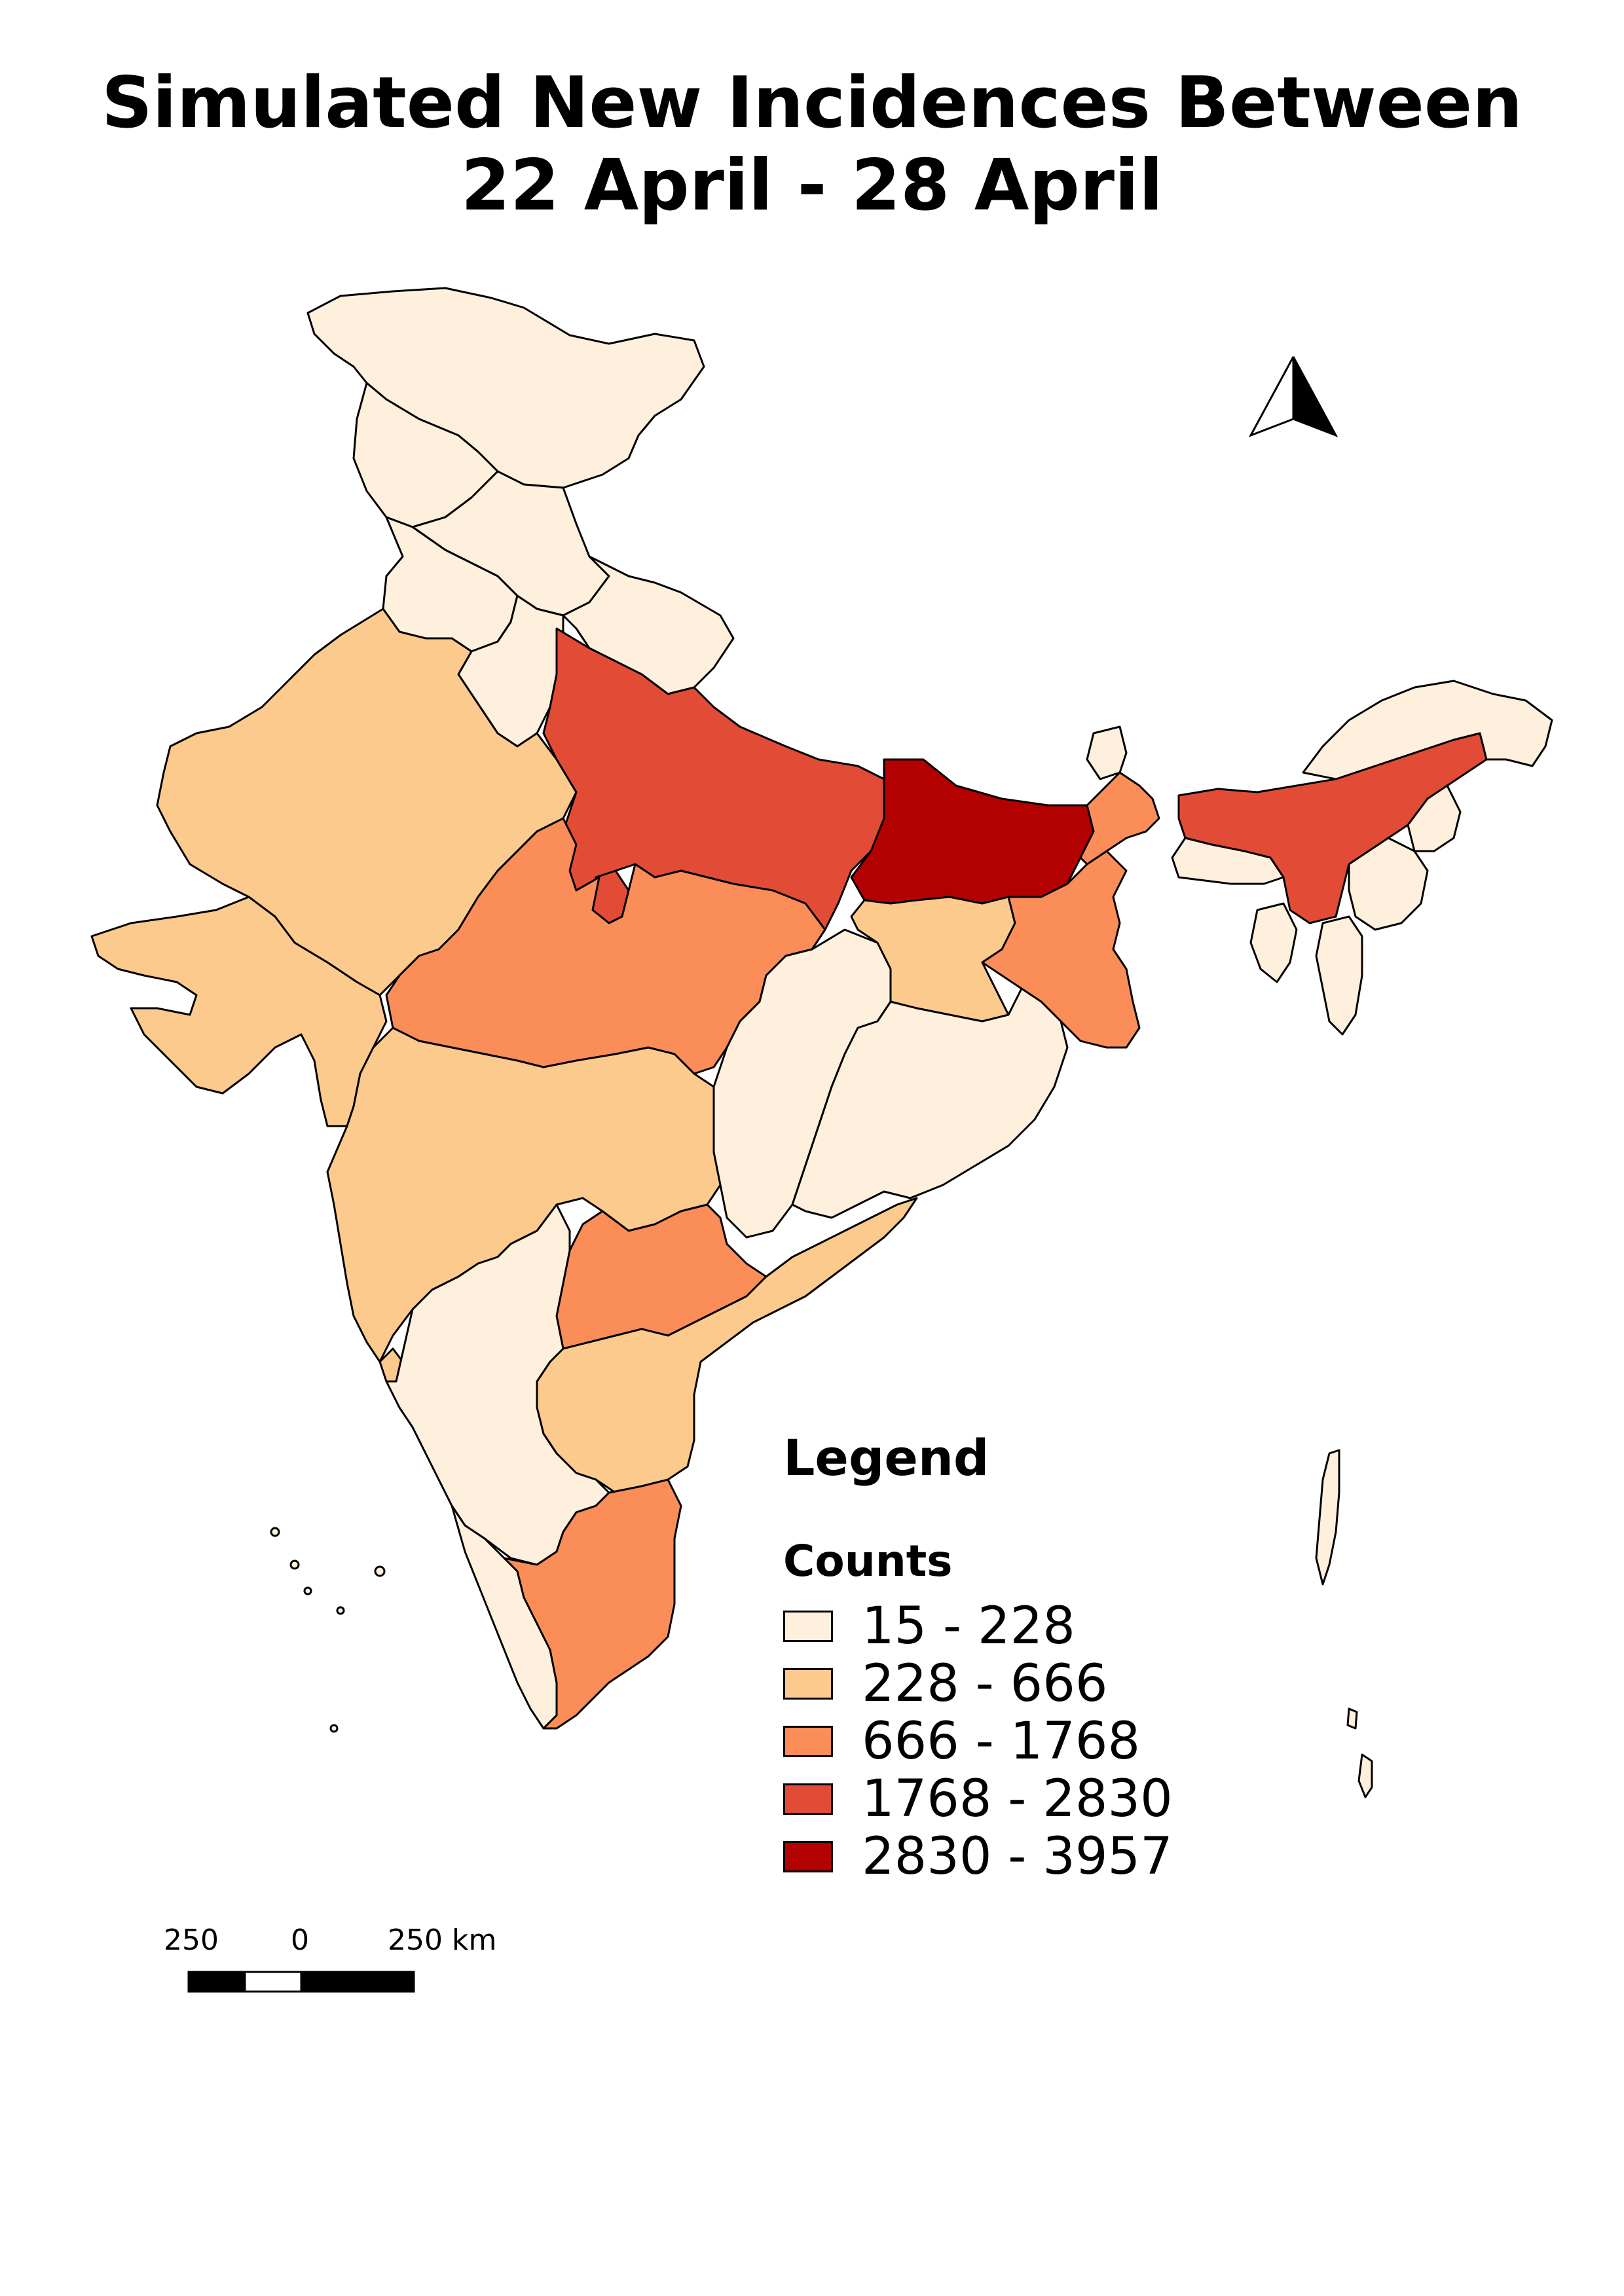  Describe the element at coordinates (1339, 975) in the screenshot. I see `region-mizoram` at that location.